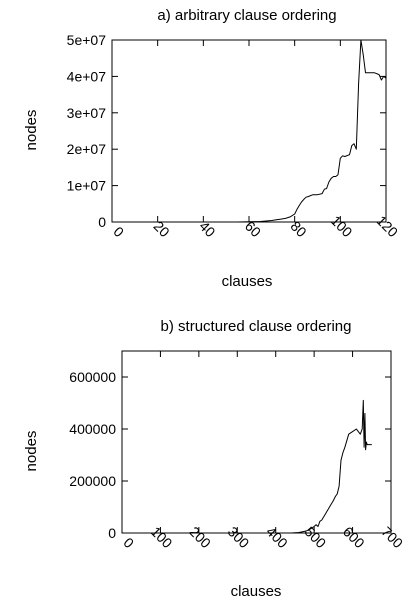 This screenshot has height=600, width=412. I want to click on chart-b-ytick-label: 0, so click(112, 533).